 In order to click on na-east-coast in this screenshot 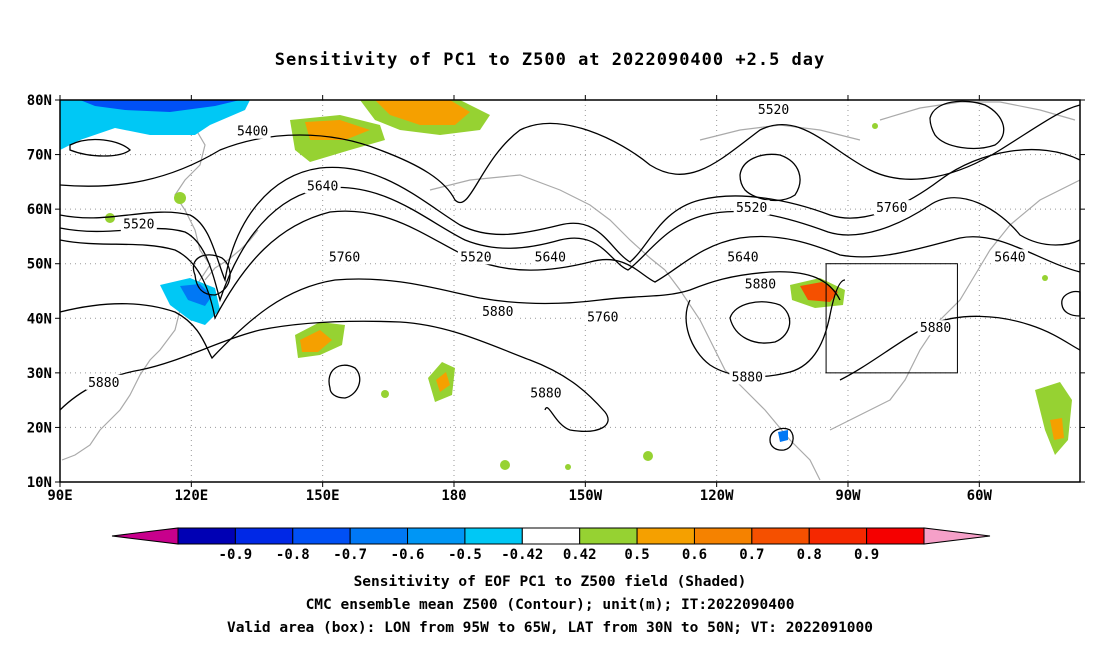, I will do `click(955, 305)`.